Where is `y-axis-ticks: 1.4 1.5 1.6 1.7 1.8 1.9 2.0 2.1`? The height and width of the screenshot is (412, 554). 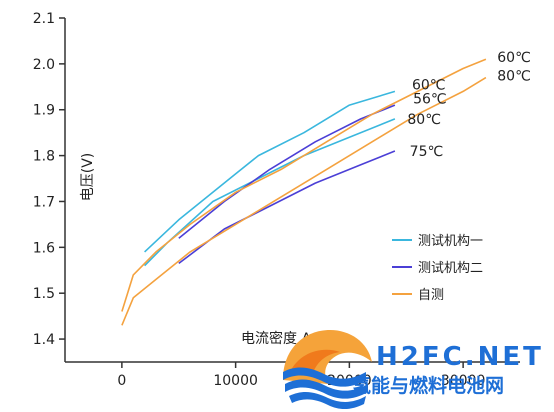 y-axis-ticks: 1.4 1.5 1.6 1.7 1.8 1.9 2.0 2.1 is located at coordinates (49, 179).